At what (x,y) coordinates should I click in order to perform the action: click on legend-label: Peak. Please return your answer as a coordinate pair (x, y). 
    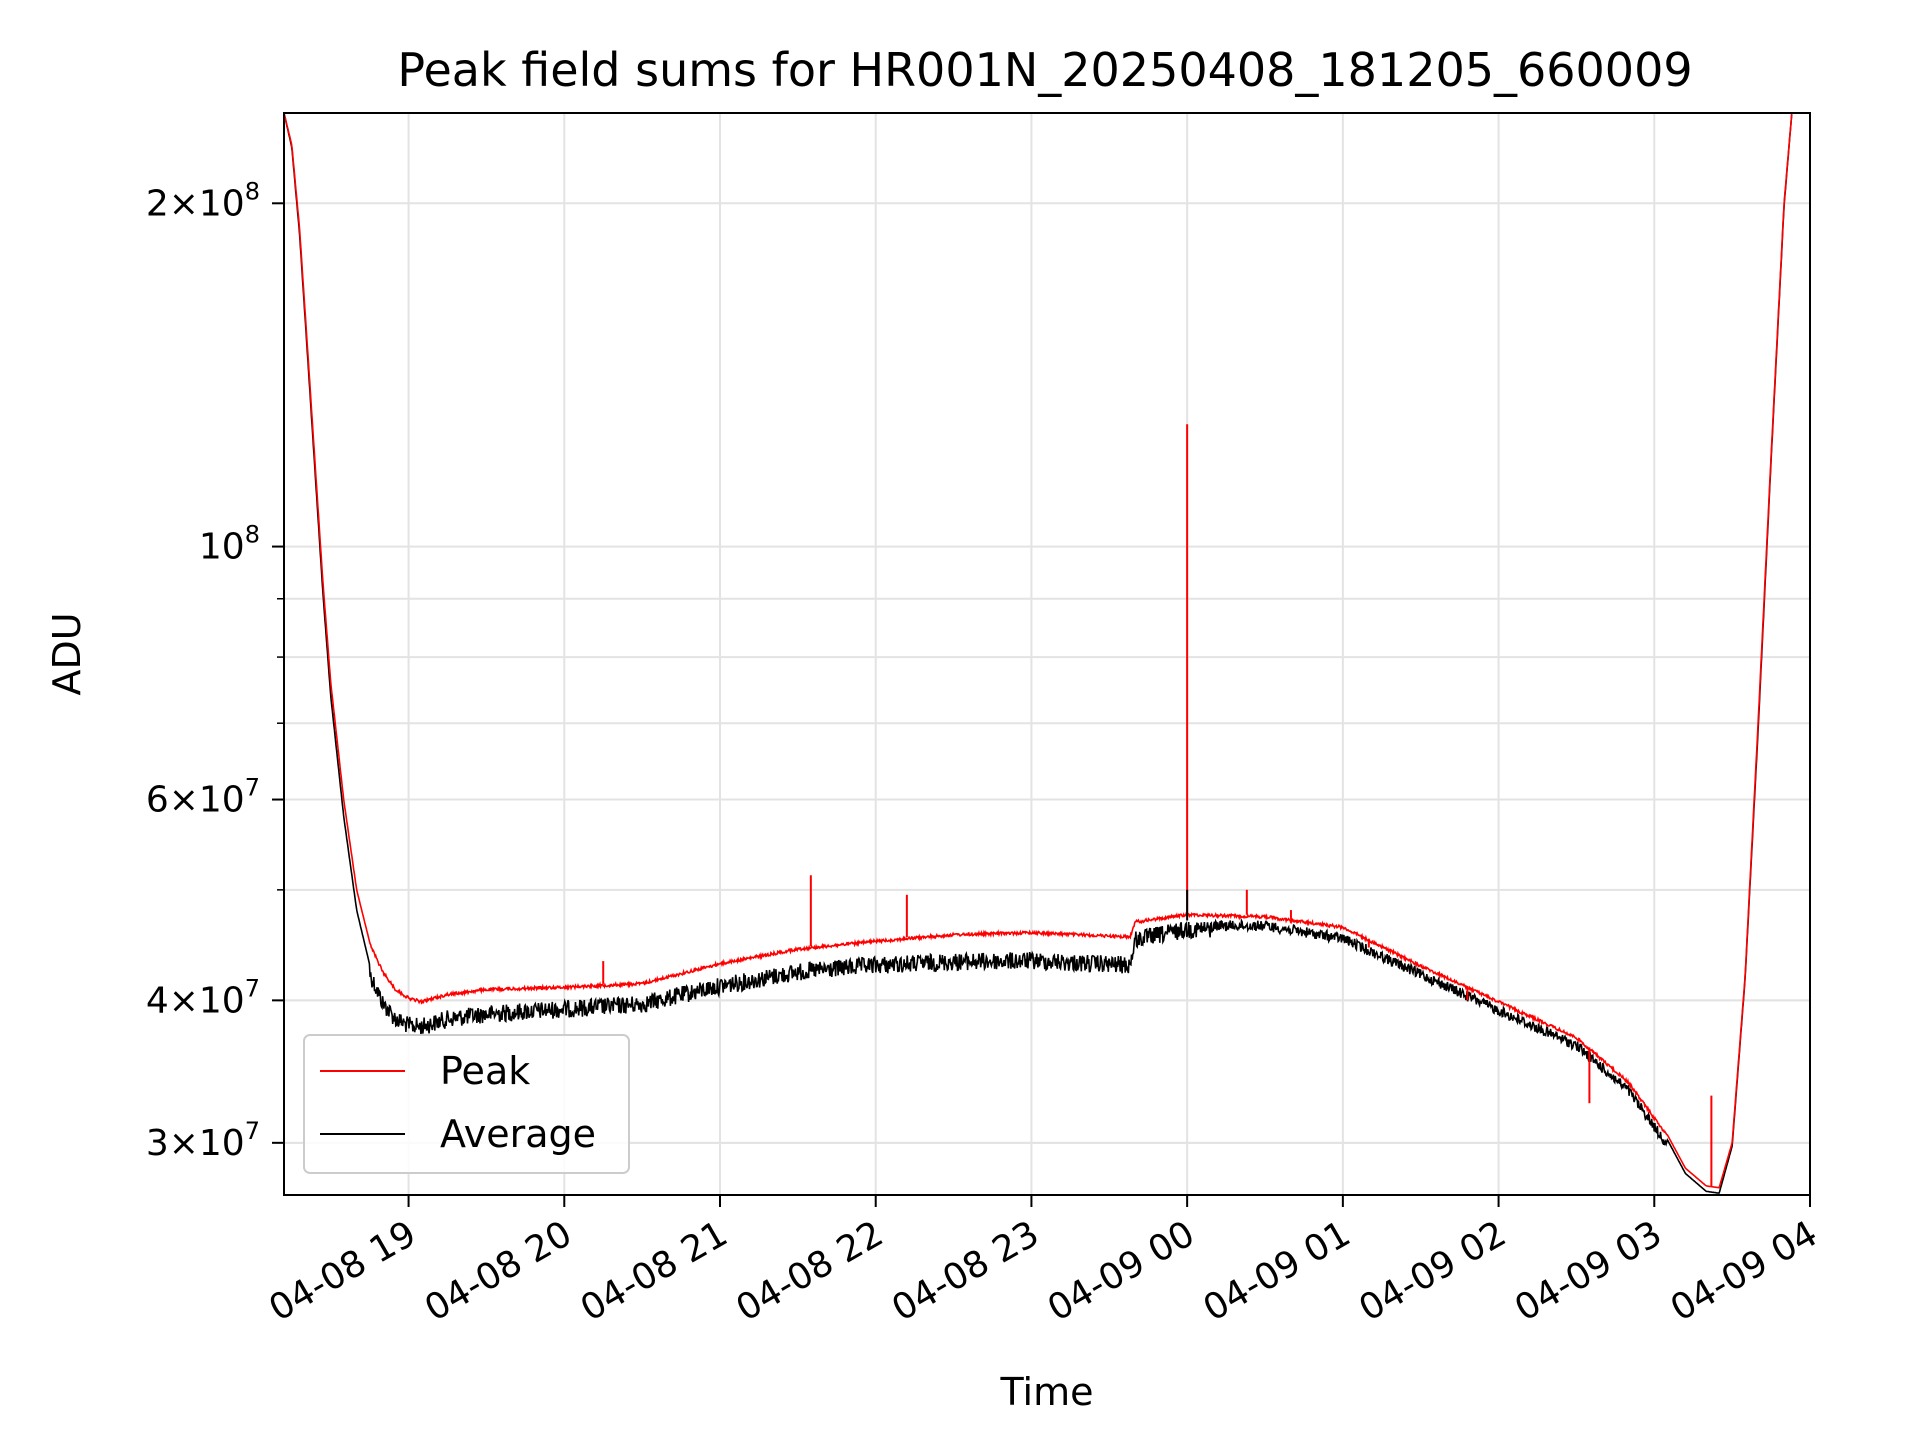
    Looking at the image, I should click on (485, 1071).